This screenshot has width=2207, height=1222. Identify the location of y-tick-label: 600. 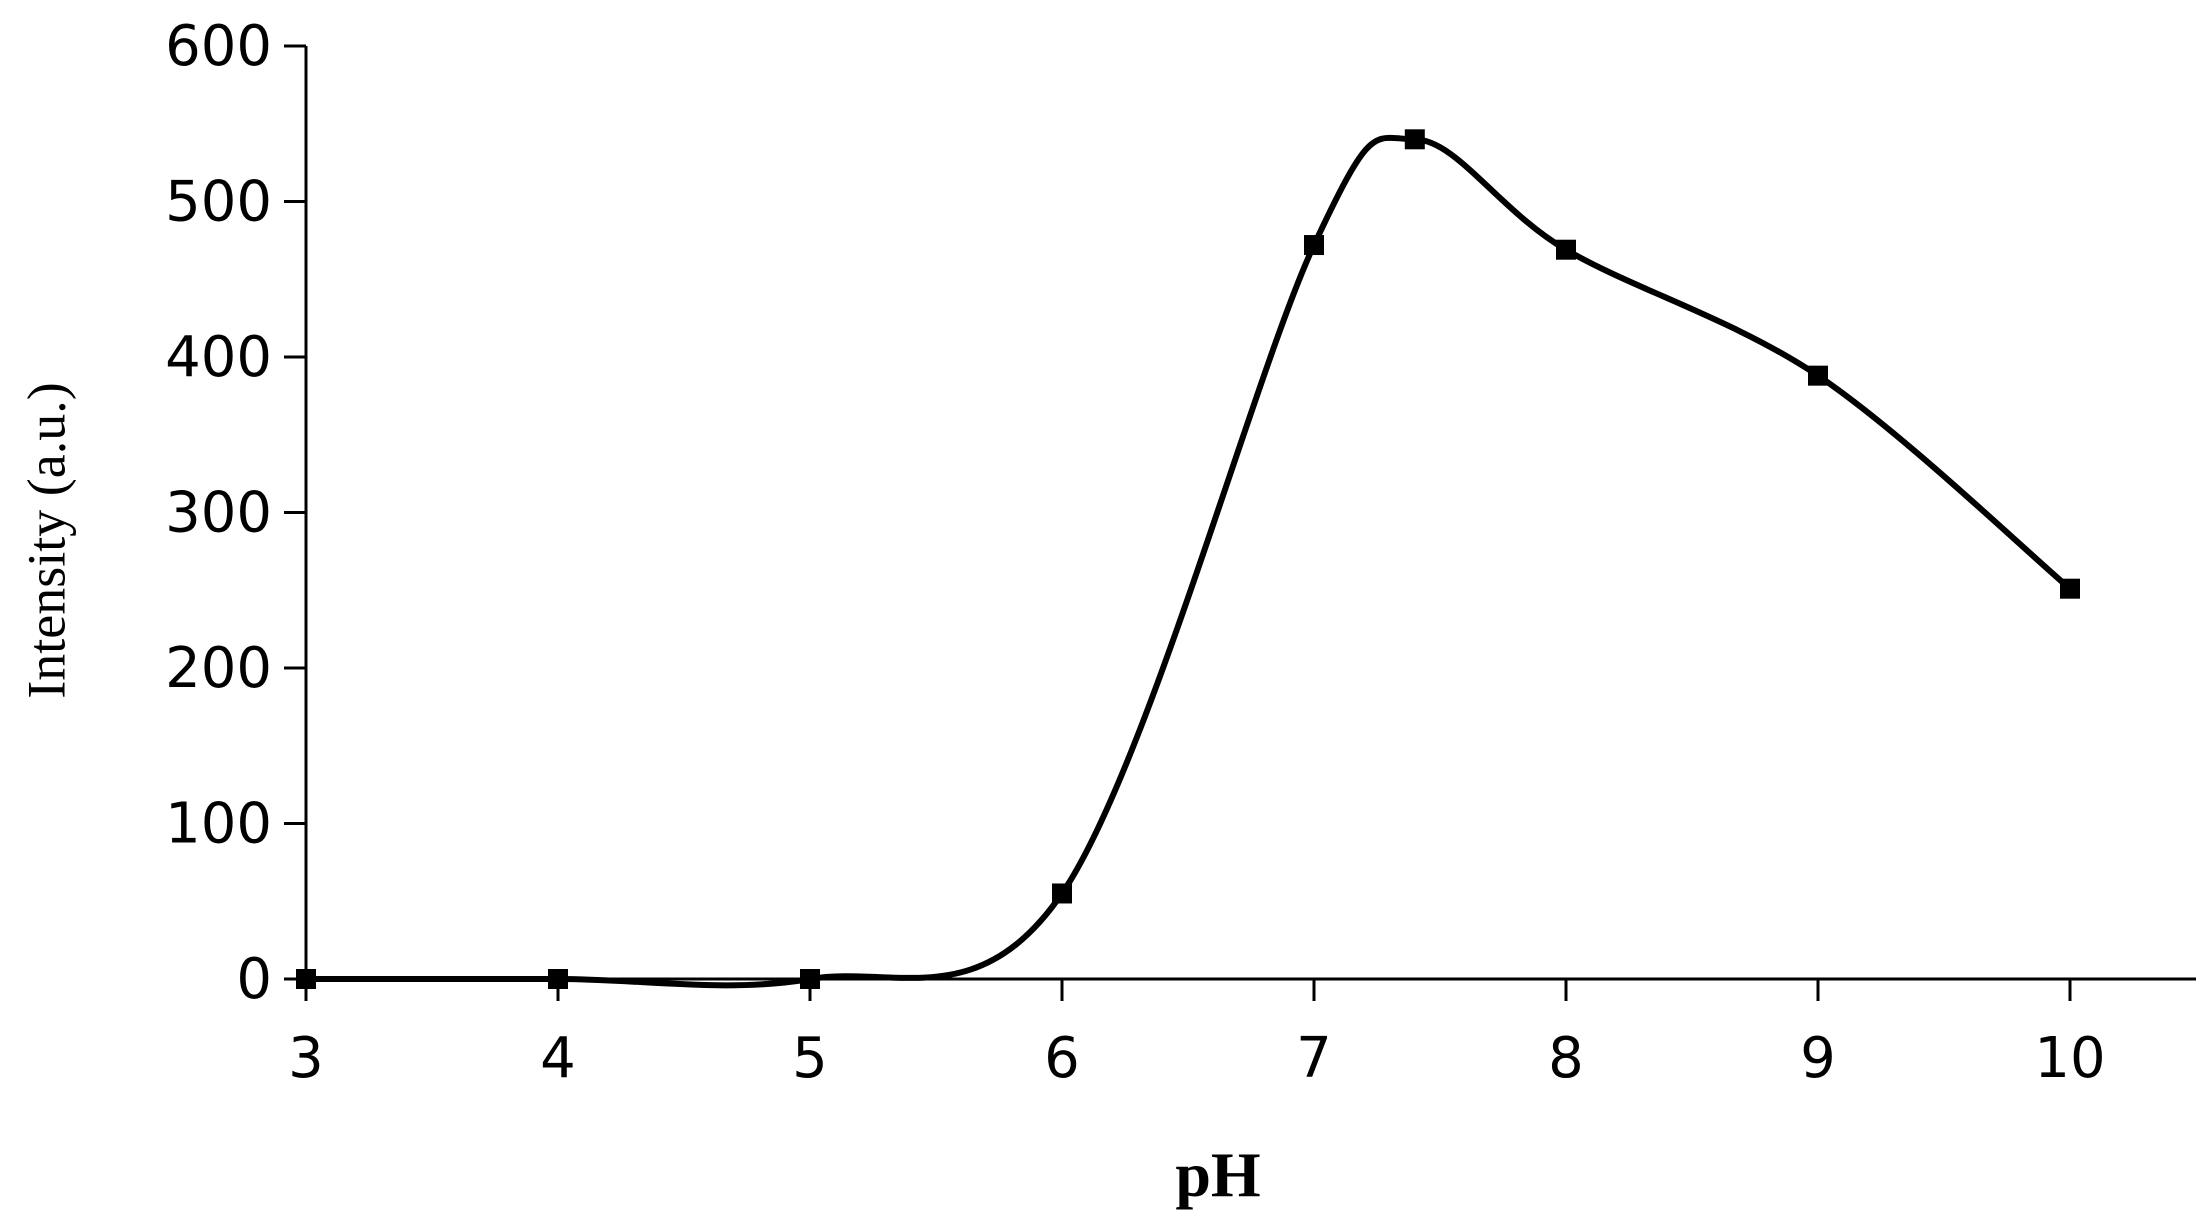
(218, 46).